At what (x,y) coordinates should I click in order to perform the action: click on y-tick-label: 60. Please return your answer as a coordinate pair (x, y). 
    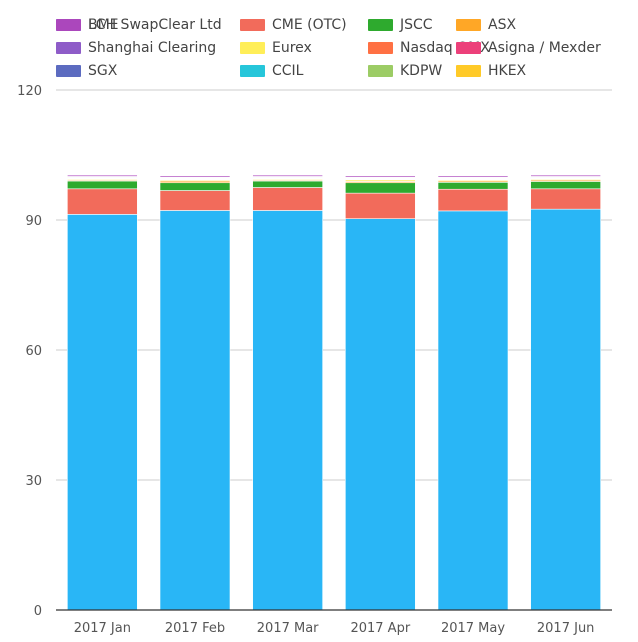
    Looking at the image, I should click on (33, 351).